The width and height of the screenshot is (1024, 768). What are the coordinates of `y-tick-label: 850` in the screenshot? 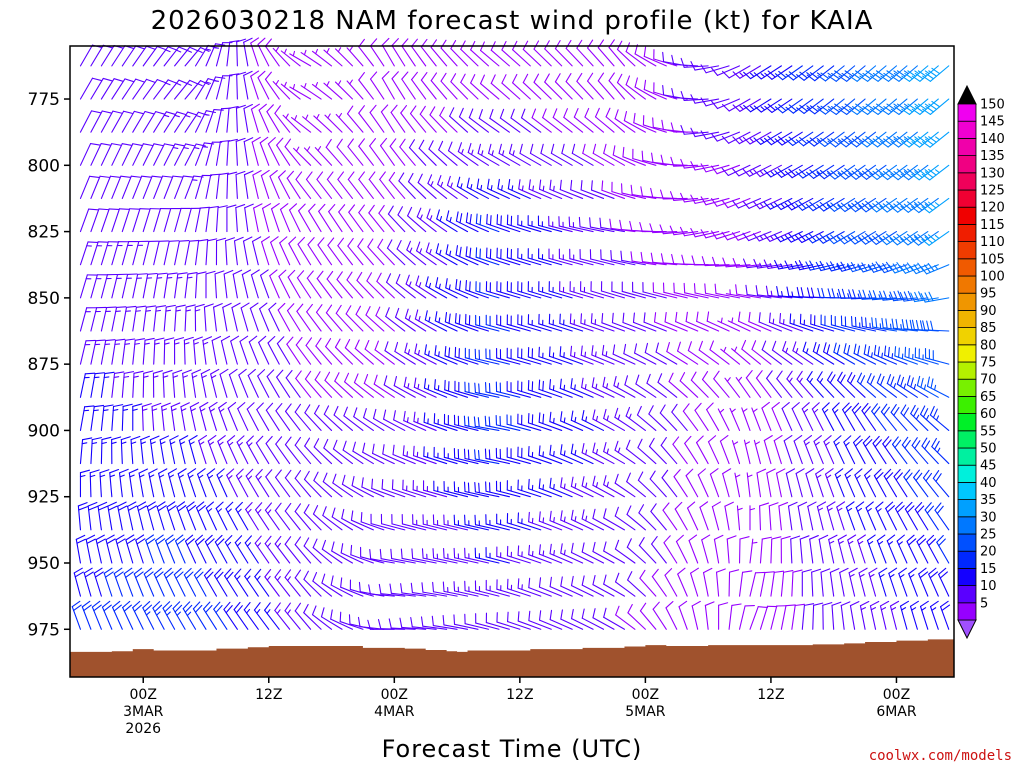 It's located at (44, 299).